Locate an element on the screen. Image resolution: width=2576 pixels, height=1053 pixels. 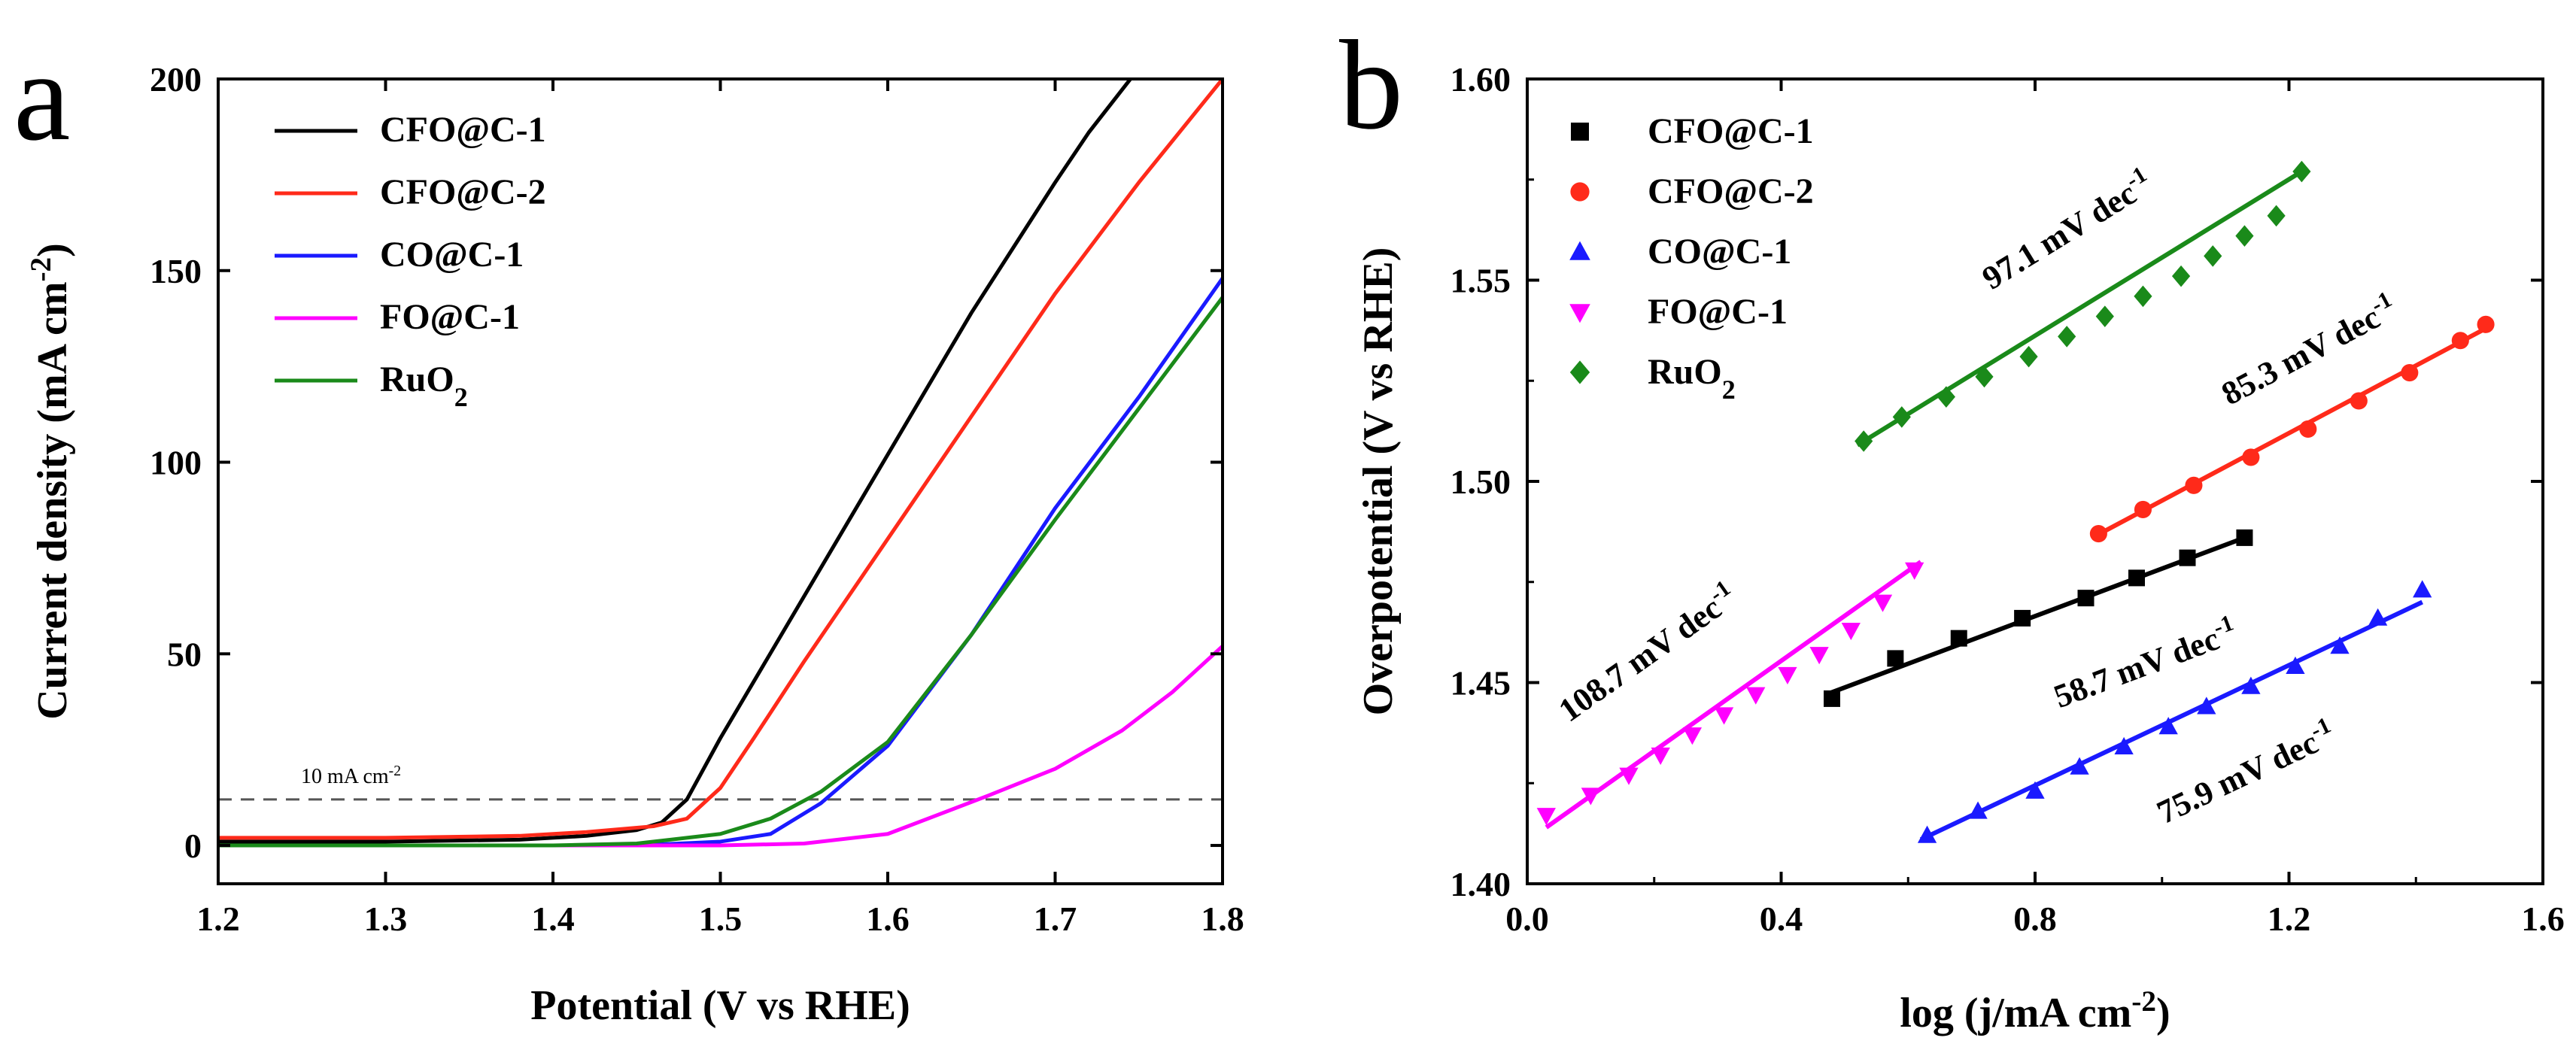
y-tick-label: 1.60 is located at coordinates (1481, 79).